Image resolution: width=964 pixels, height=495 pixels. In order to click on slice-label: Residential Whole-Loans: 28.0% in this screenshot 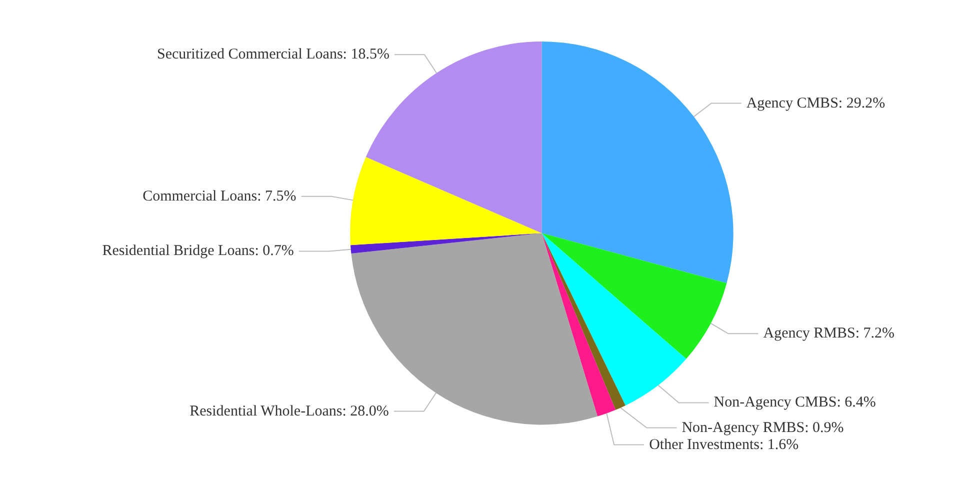, I will do `click(289, 411)`.